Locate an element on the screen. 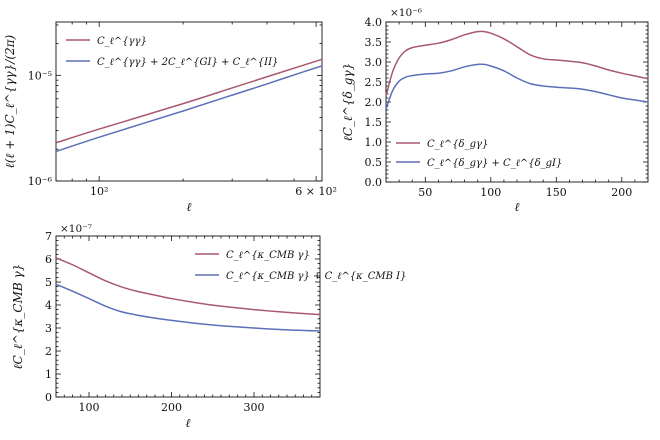 This screenshot has height=440, width=660. y-tick-label: 0.5 is located at coordinates (374, 162).